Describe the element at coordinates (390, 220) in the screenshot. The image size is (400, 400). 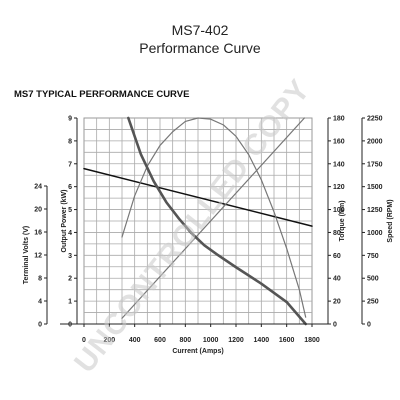
I see `axis-speed-label: Speed (RPM)` at that location.